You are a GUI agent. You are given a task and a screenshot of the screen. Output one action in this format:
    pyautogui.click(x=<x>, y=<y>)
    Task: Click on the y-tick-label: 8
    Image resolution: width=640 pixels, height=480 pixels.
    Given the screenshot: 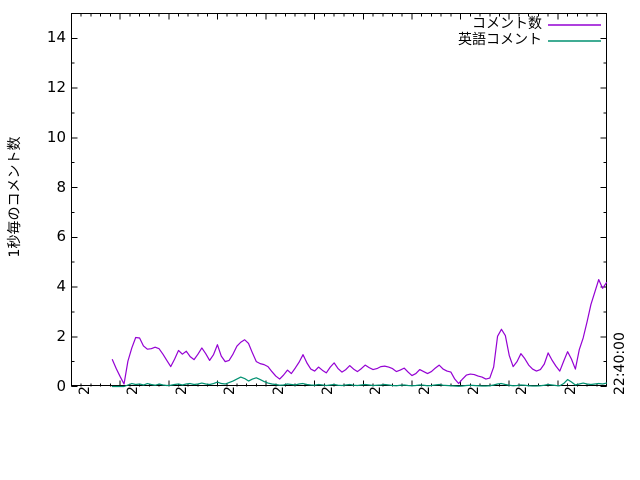 What is the action you would take?
    pyautogui.click(x=61, y=186)
    